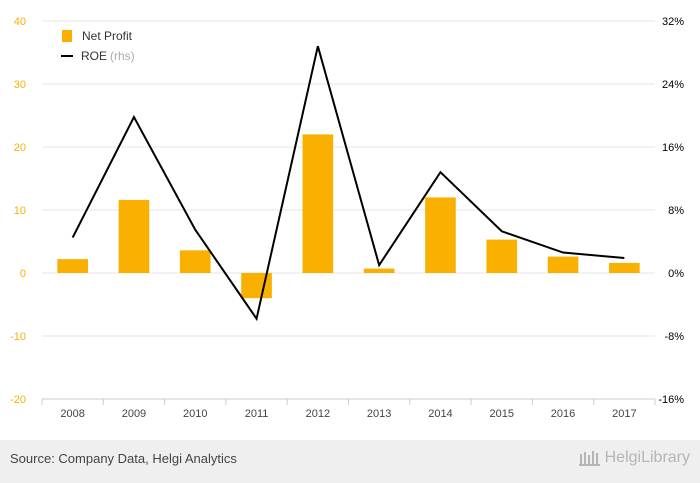 Image resolution: width=700 pixels, height=483 pixels. What do you see at coordinates (676, 274) in the screenshot?
I see `y-right-tick-label: 0%` at bounding box center [676, 274].